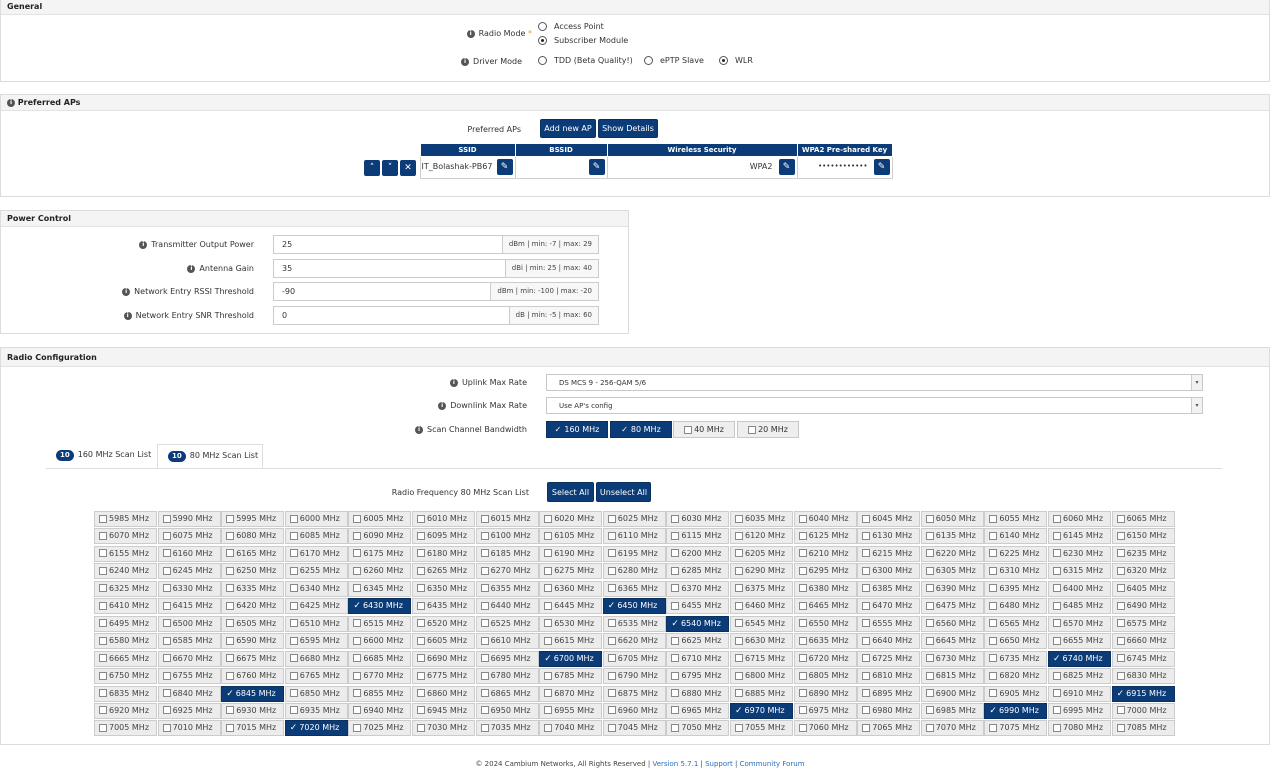 Image resolution: width=1280 pixels, height=777 pixels. What do you see at coordinates (1079, 519) in the screenshot?
I see `freq-6060: 6060 MHz` at bounding box center [1079, 519].